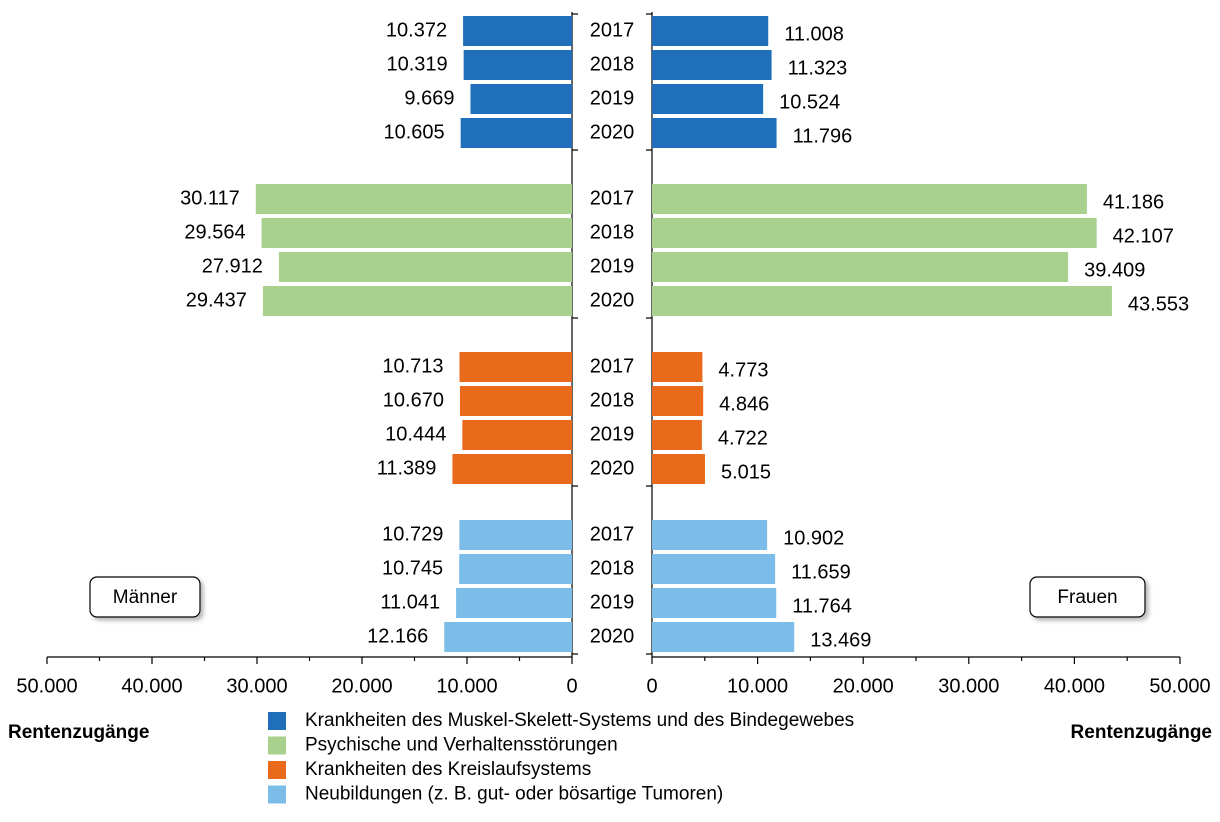  I want to click on value-label: 5.015, so click(746, 472).